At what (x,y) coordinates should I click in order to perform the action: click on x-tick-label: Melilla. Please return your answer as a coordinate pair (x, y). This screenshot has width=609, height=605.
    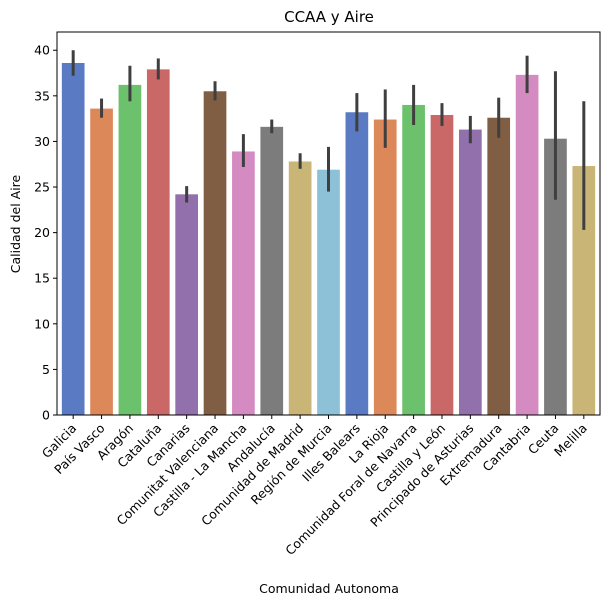
    Looking at the image, I should click on (570, 440).